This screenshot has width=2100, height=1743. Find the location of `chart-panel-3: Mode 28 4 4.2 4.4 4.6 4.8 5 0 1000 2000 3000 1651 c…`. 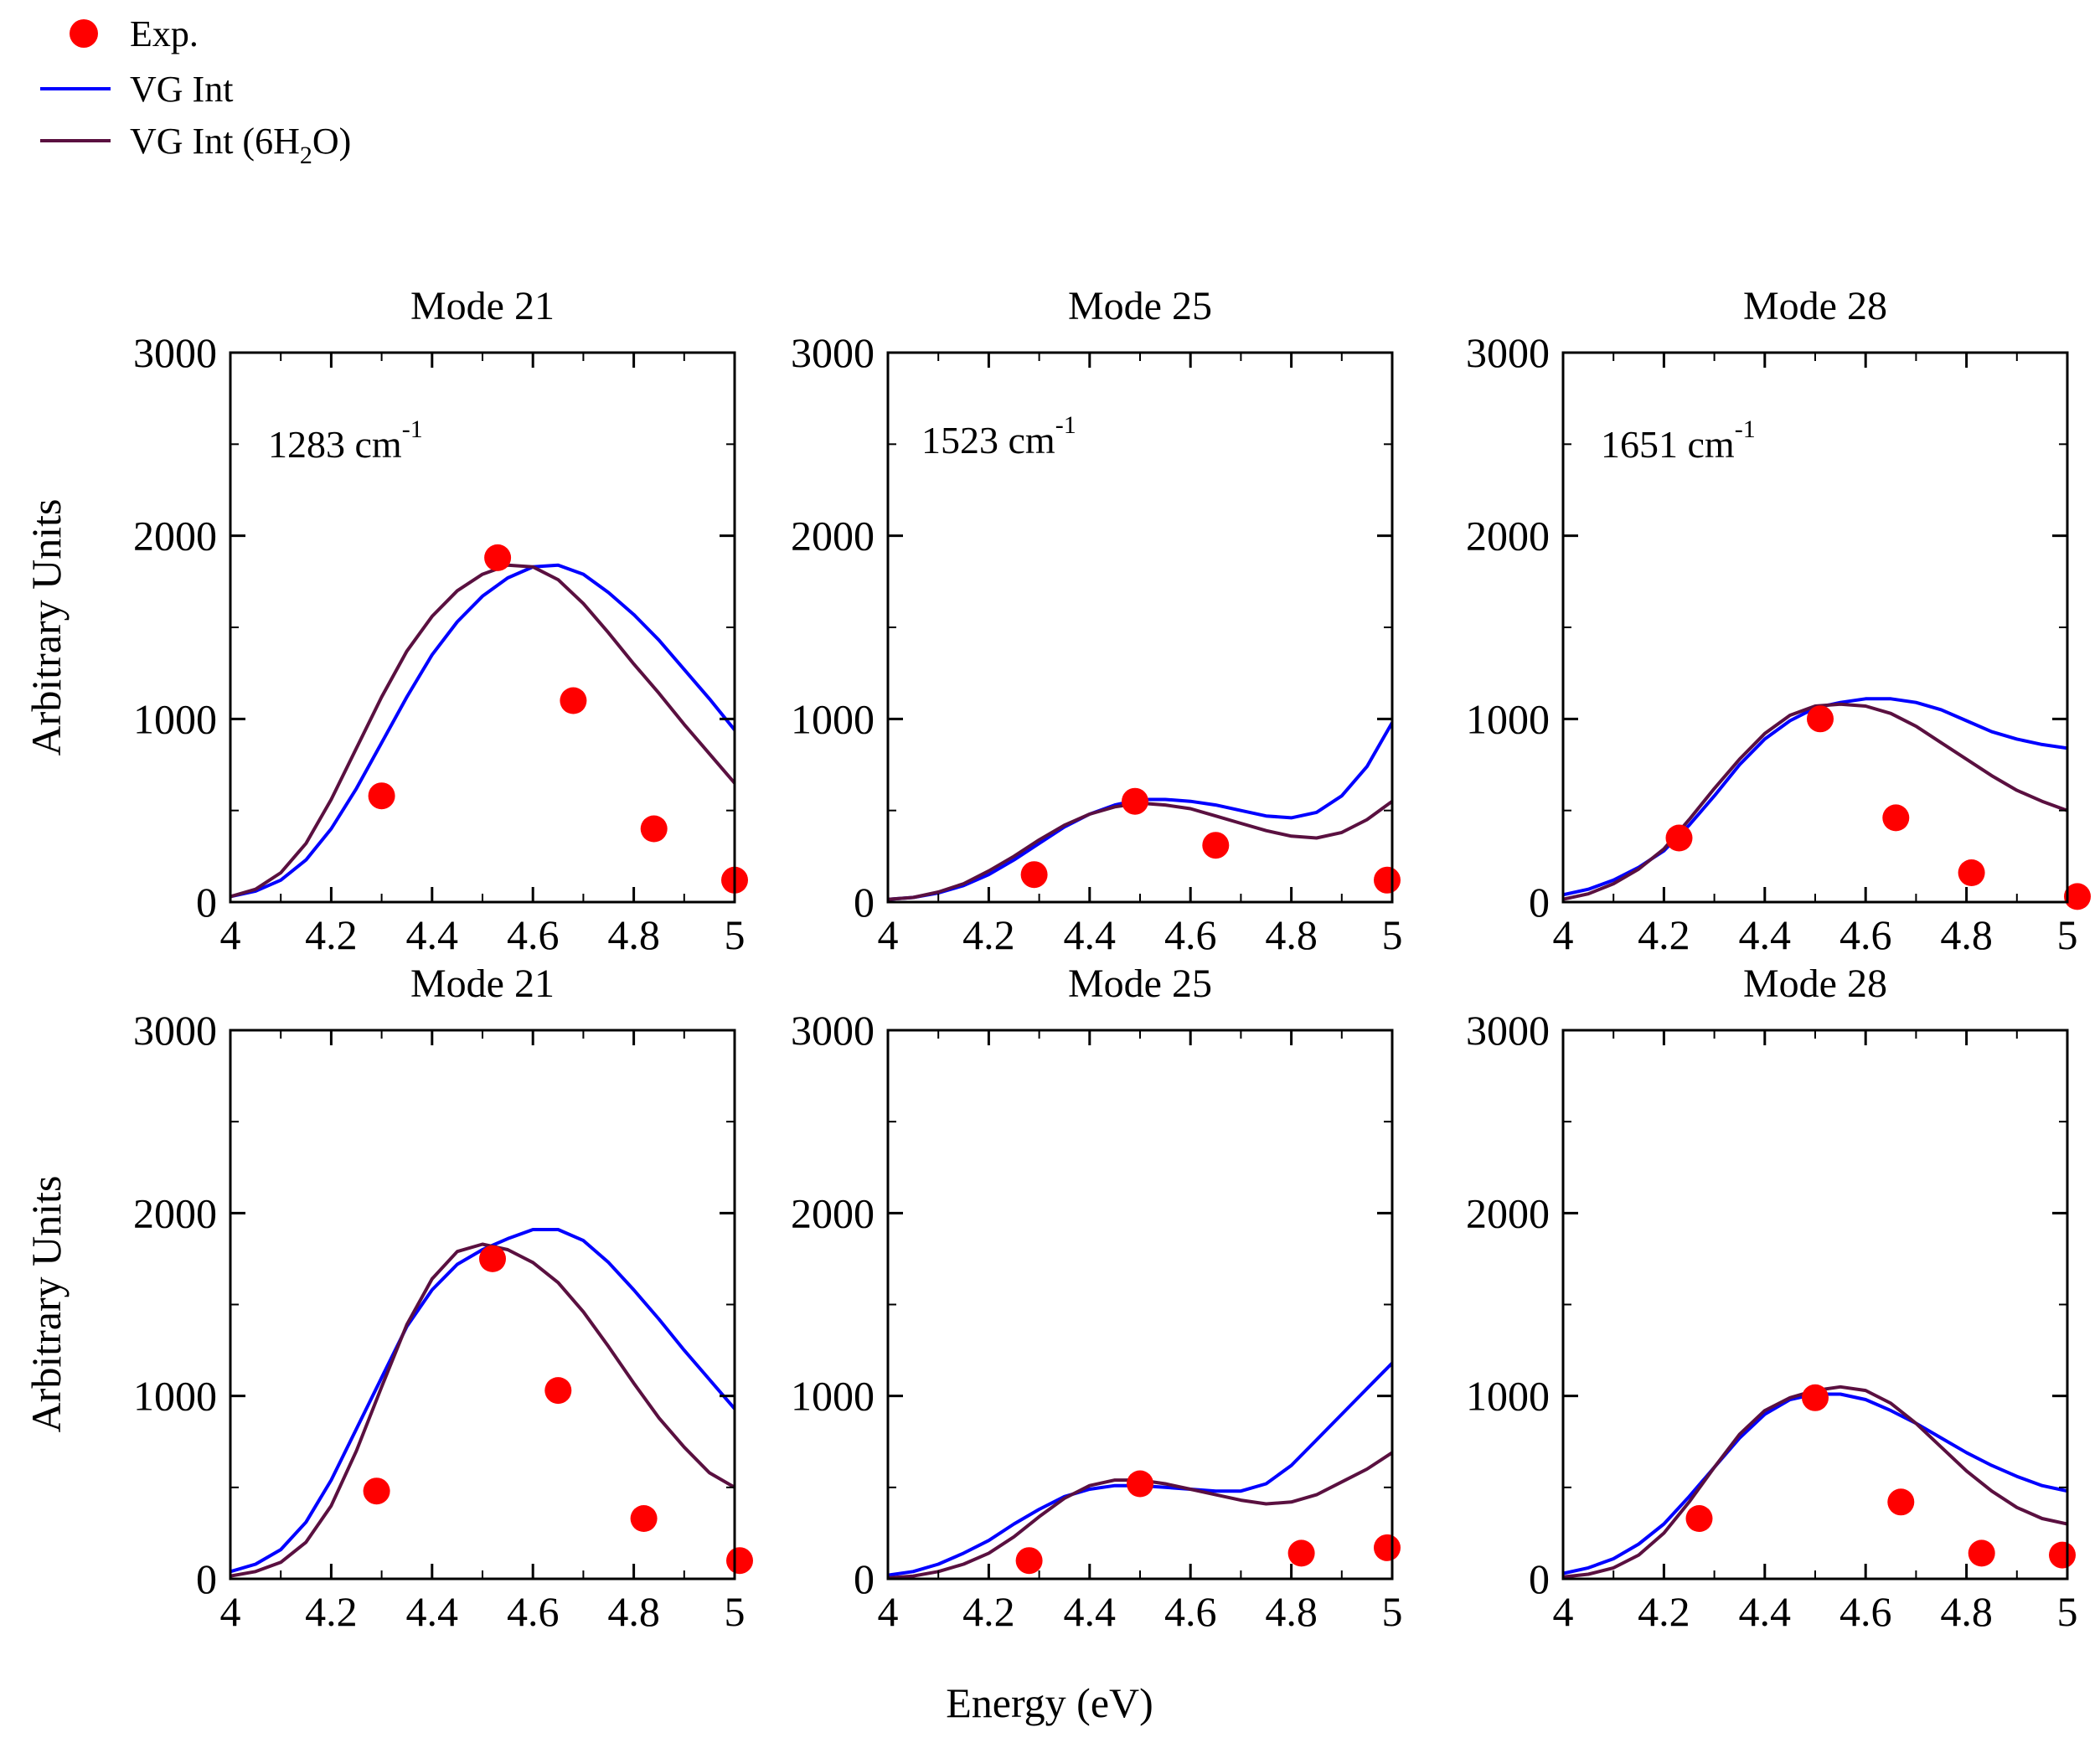

chart-panel-3: Mode 28 4 4.2 4.4 4.6 4.8 5 0 1000 2000 3000 1651 c… is located at coordinates (1779, 621).